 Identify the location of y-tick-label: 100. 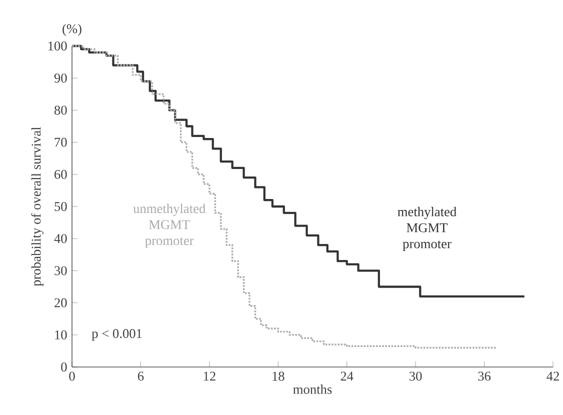
(57, 46).